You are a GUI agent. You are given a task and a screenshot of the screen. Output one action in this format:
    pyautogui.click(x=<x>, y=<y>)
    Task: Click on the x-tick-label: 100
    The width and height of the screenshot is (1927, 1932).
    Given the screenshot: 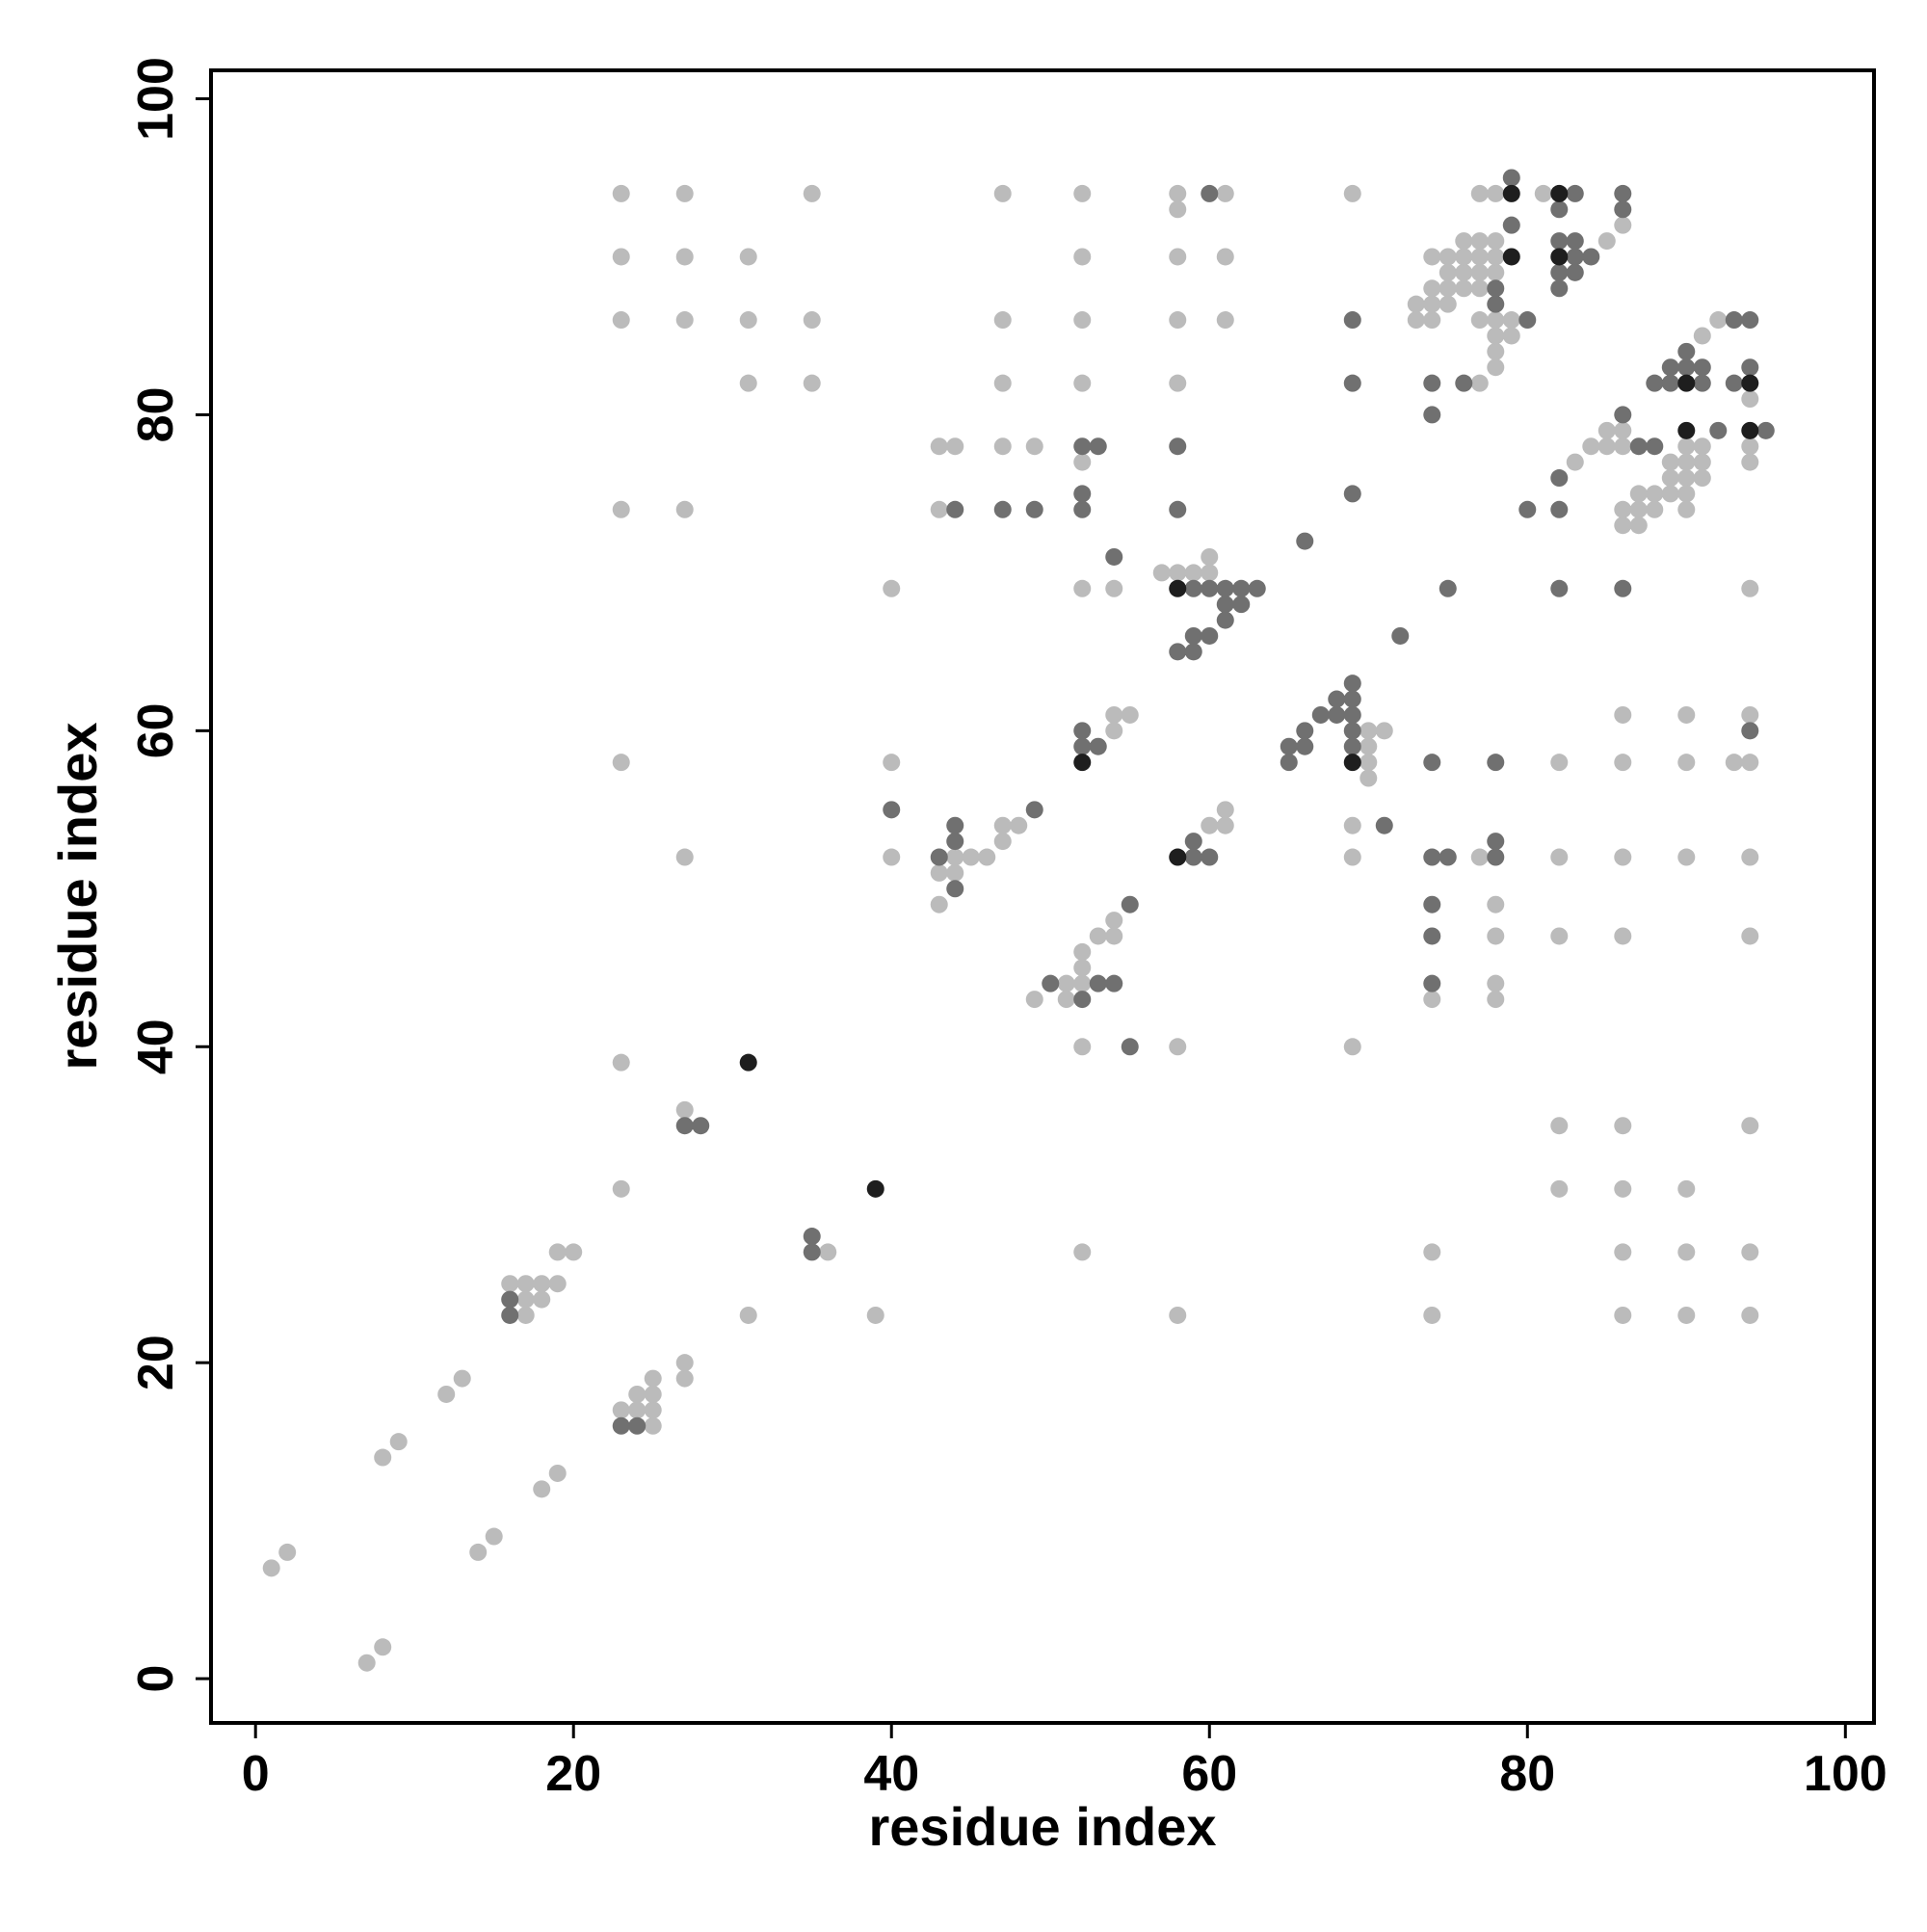 What is the action you would take?
    pyautogui.click(x=1845, y=1774)
    